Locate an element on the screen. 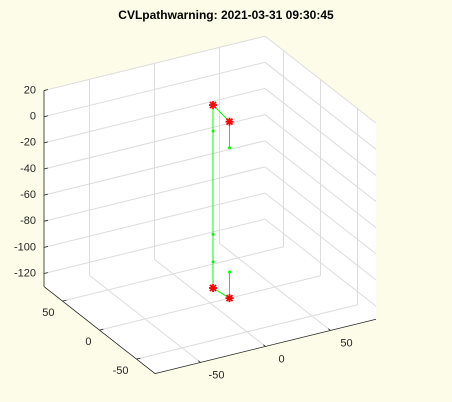  y-axis is located at coordinates (99, 330).